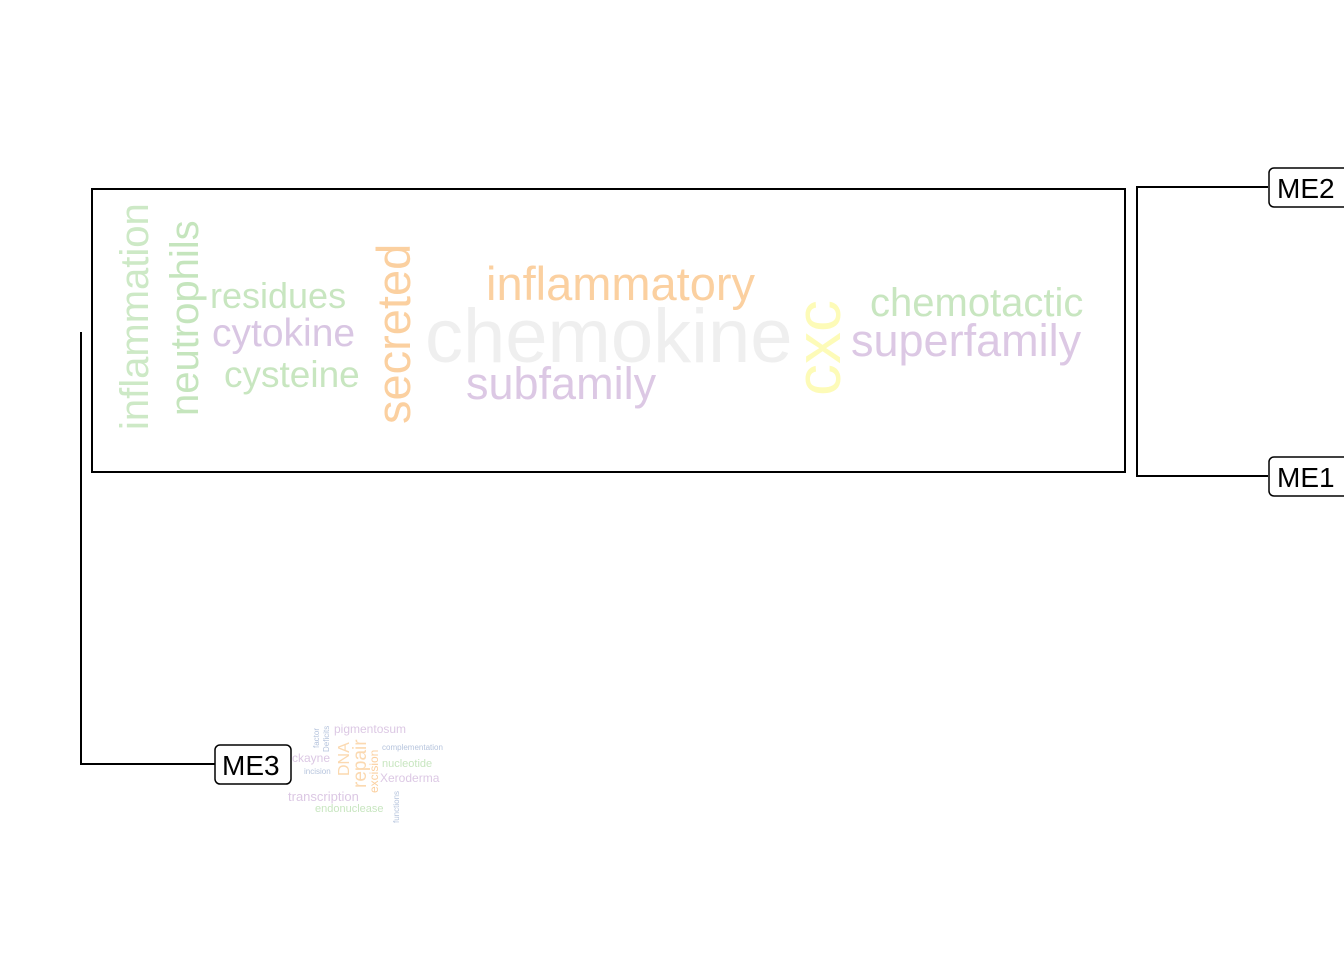 The image size is (1344, 960). I want to click on node-me1-box, so click(1306, 476).